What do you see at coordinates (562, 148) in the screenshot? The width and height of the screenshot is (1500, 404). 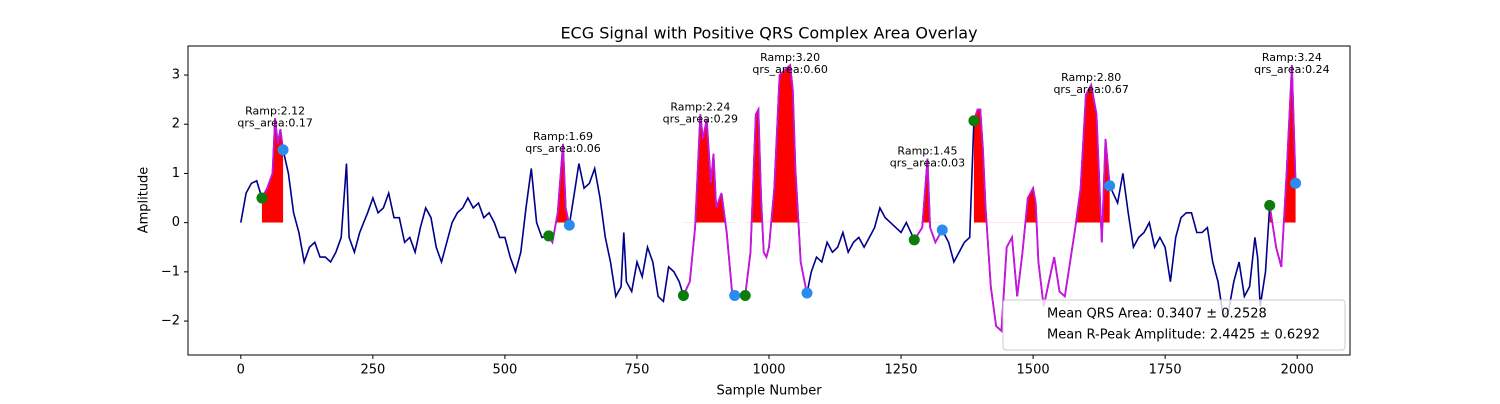 I see `annotation: qrs_area:0.06` at bounding box center [562, 148].